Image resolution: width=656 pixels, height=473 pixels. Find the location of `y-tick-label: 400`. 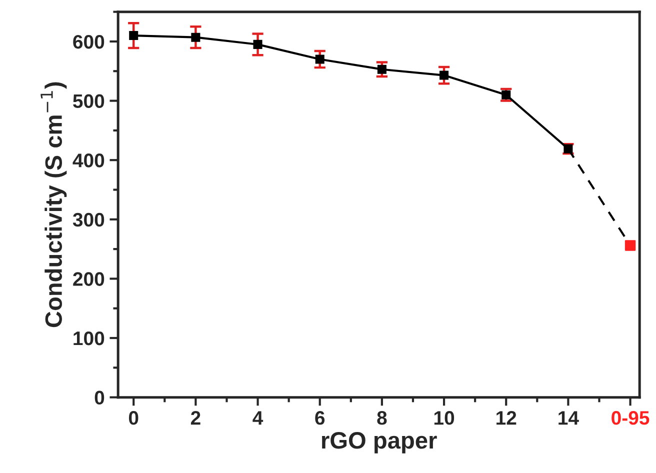

y-tick-label: 400 is located at coordinates (88, 161).